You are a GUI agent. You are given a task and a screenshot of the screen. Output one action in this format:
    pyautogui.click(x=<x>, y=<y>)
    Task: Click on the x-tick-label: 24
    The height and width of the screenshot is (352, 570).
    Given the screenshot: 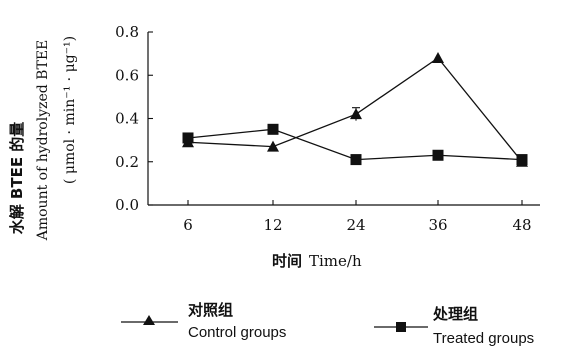 What is the action you would take?
    pyautogui.click(x=355, y=225)
    